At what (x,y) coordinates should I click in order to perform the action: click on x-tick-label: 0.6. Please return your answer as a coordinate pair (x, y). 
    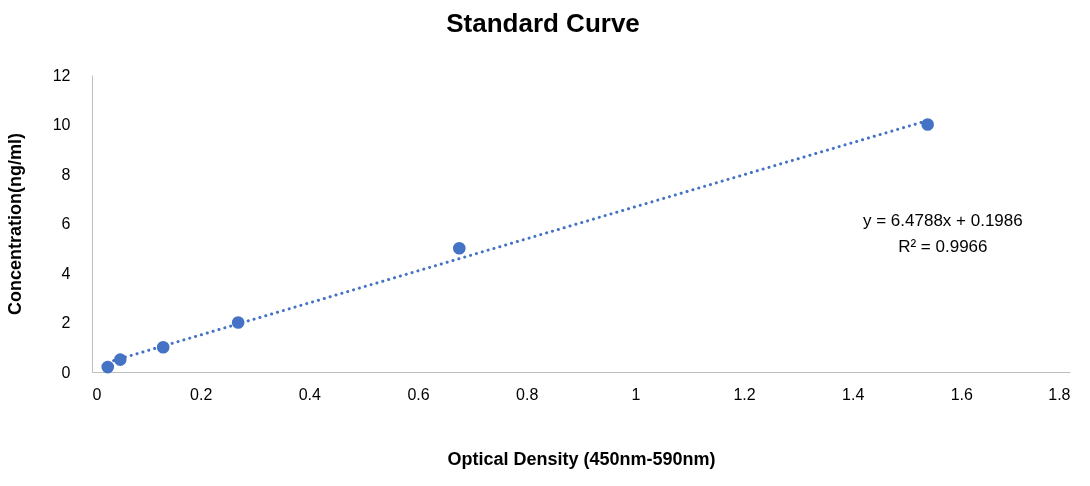
    Looking at the image, I should click on (418, 394).